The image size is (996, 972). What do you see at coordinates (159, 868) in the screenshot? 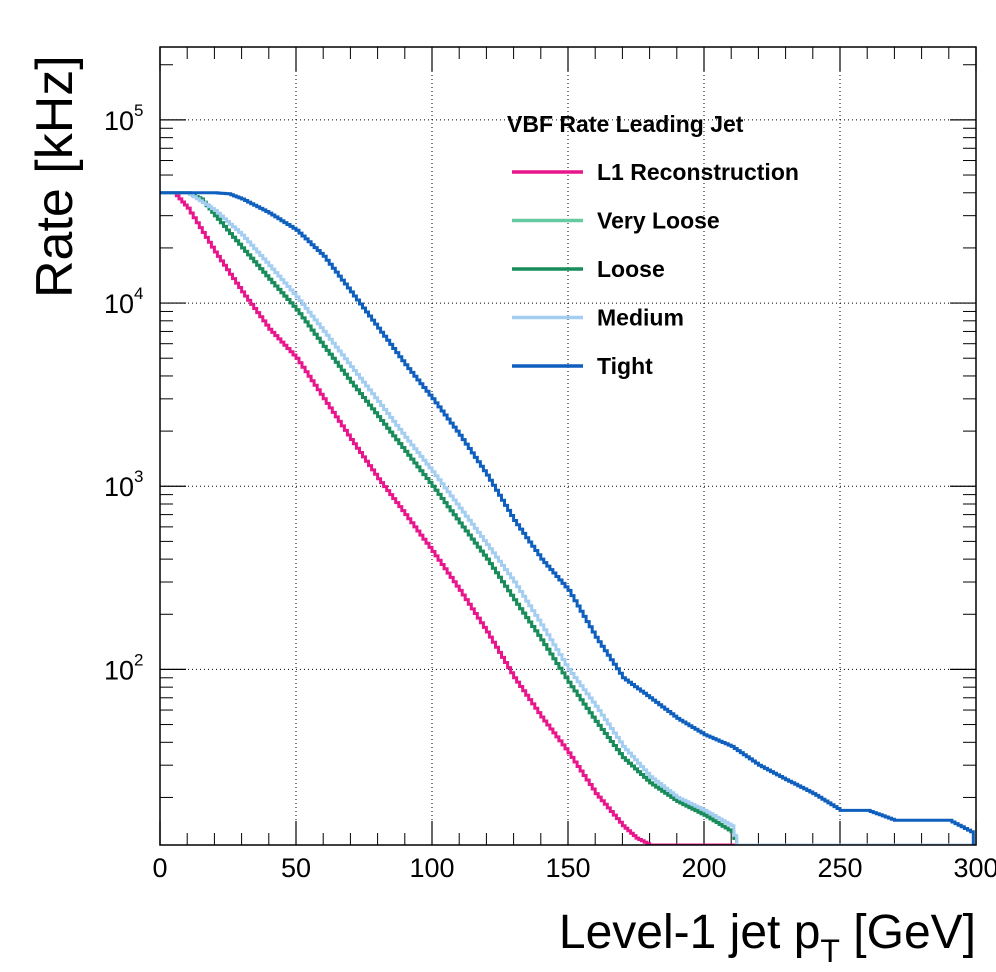
I see `x-tick-label: 0` at bounding box center [159, 868].